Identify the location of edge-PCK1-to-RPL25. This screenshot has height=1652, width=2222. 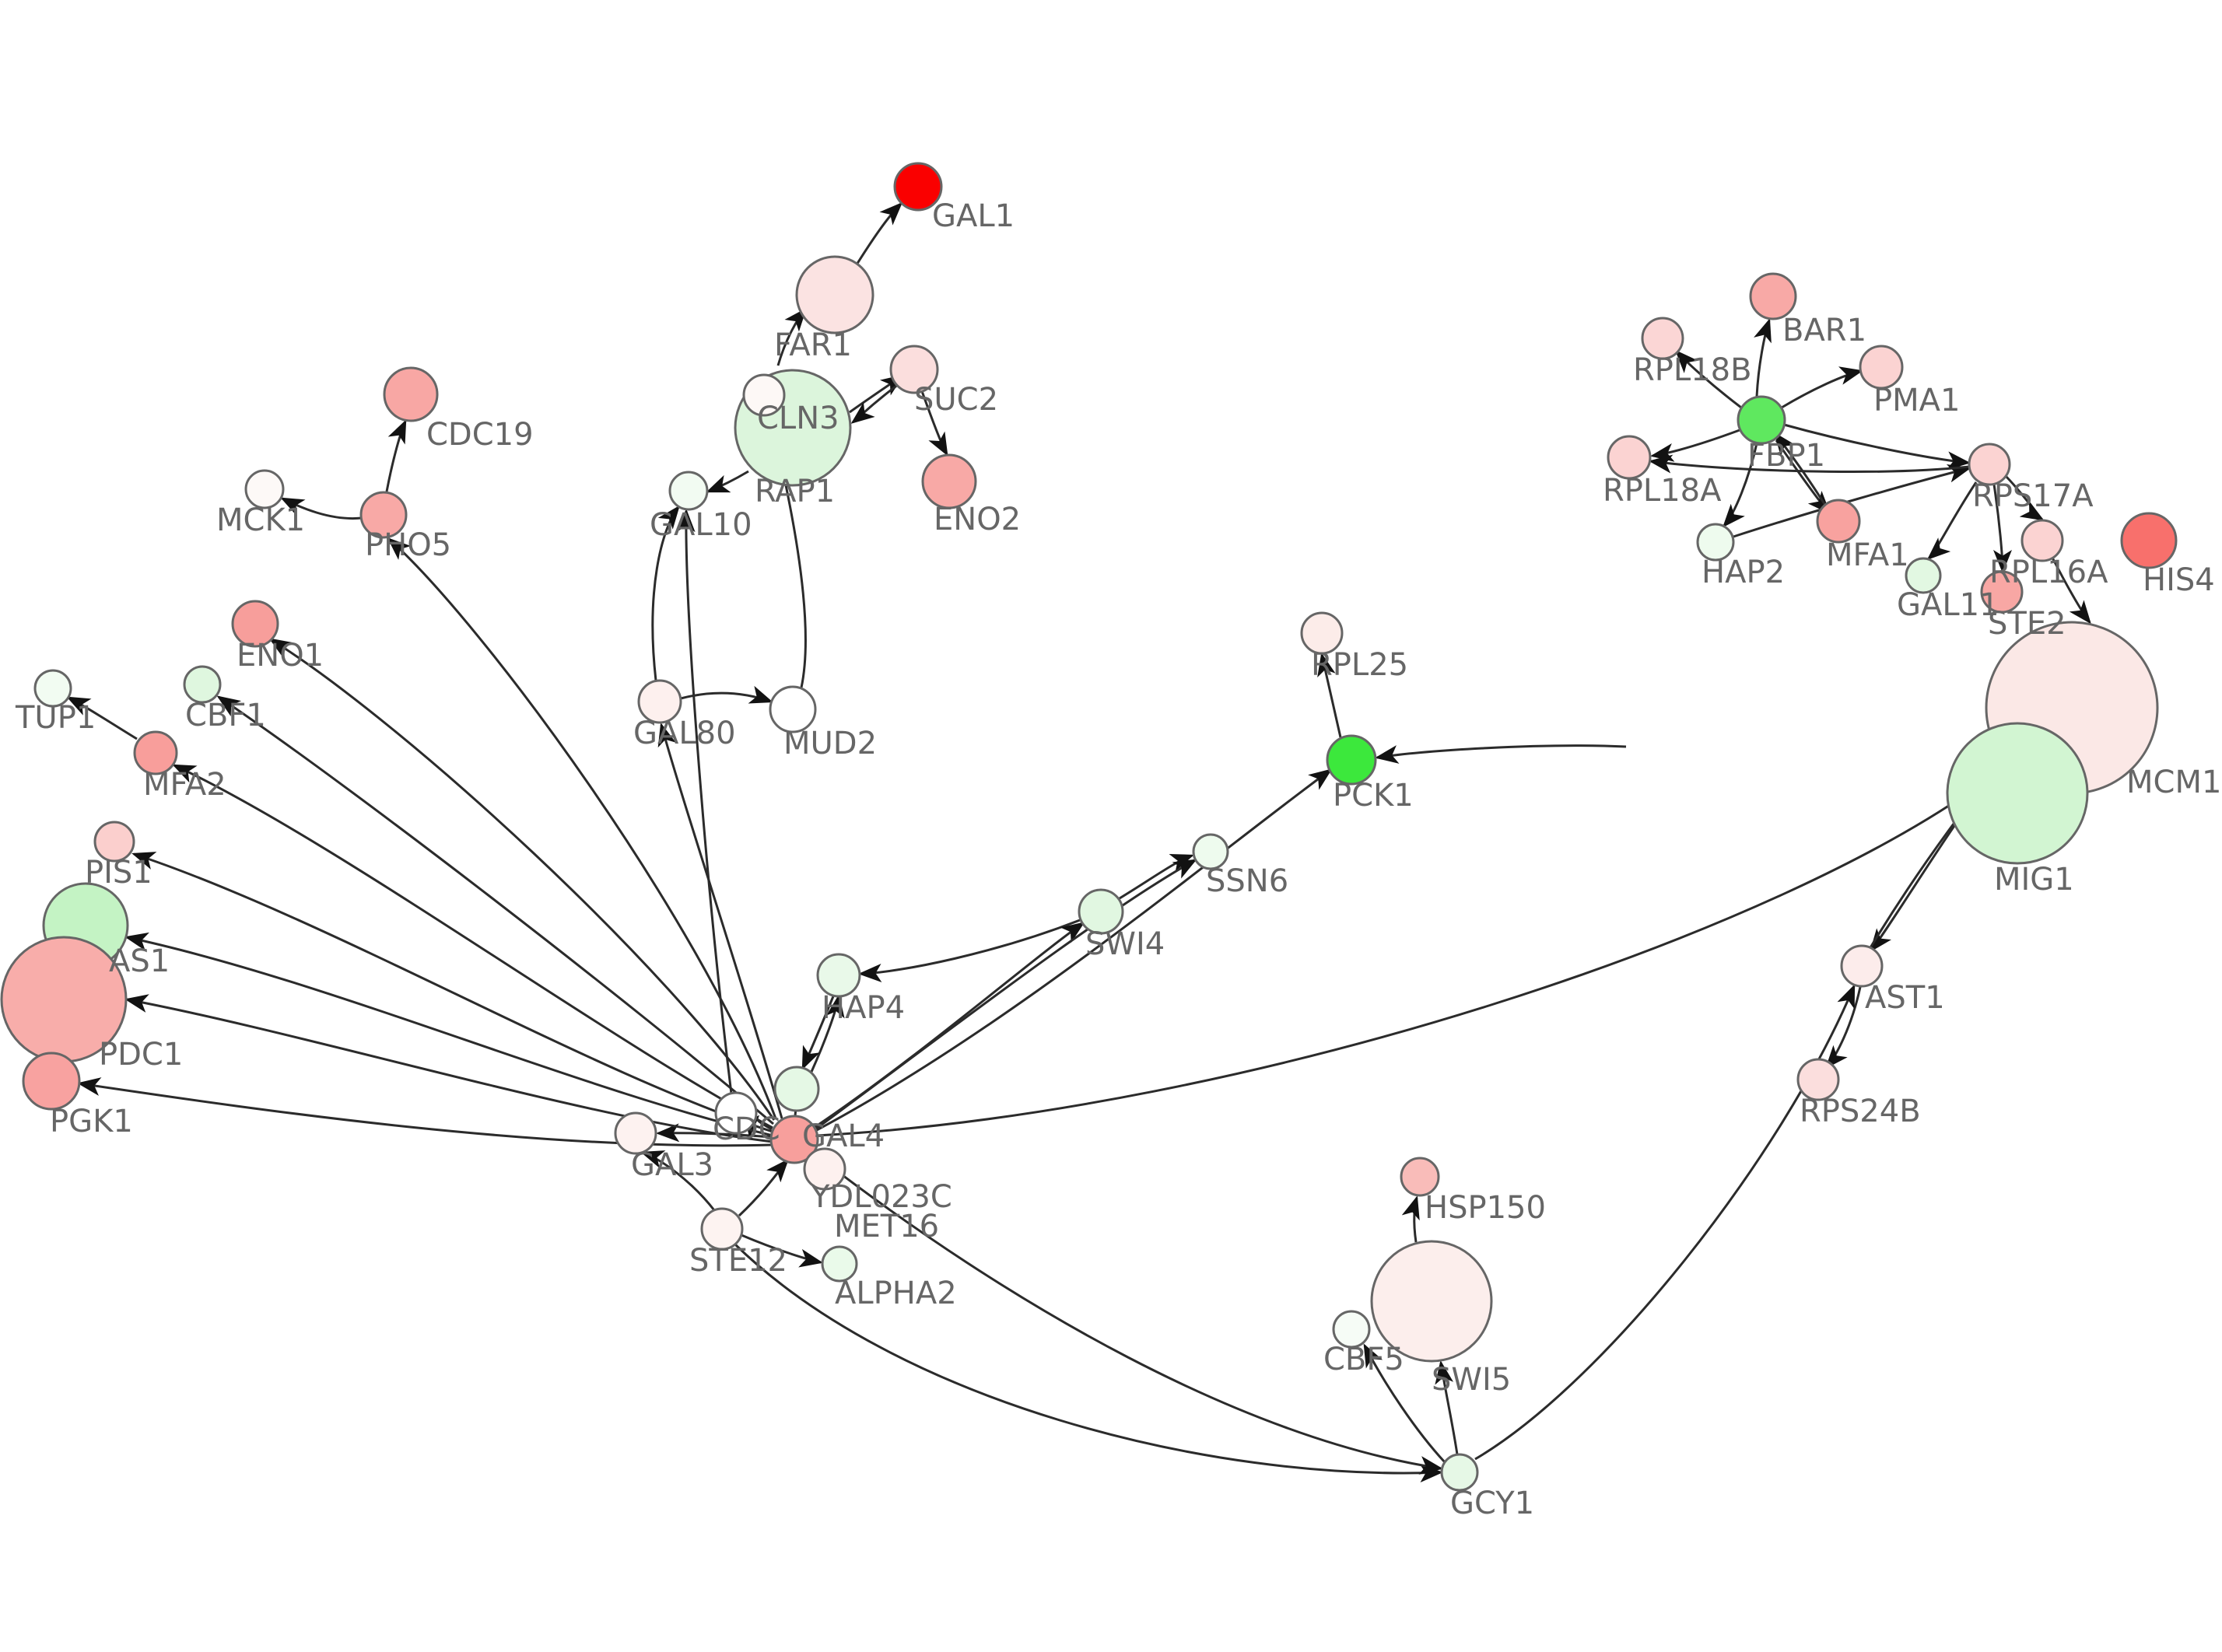
(1329, 696).